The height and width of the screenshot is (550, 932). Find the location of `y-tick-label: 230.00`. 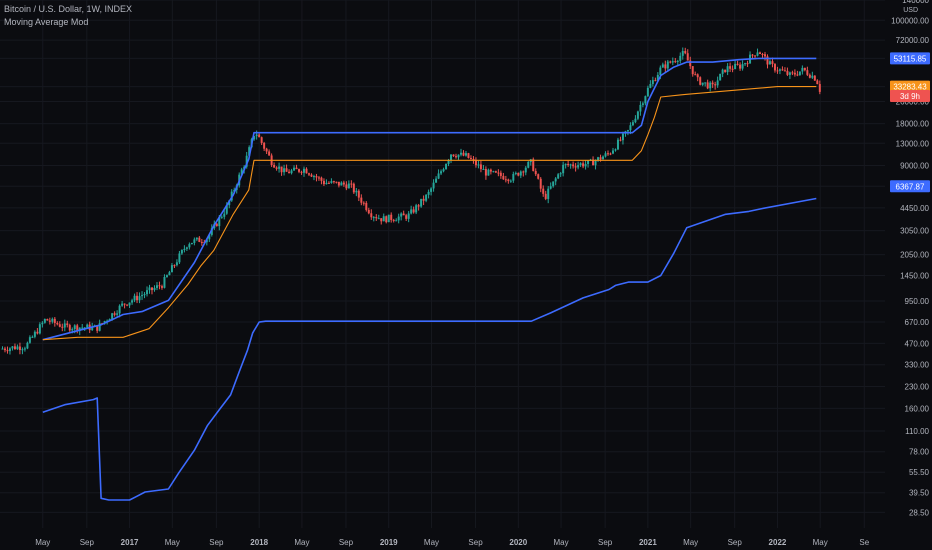

y-tick-label: 230.00 is located at coordinates (917, 387).